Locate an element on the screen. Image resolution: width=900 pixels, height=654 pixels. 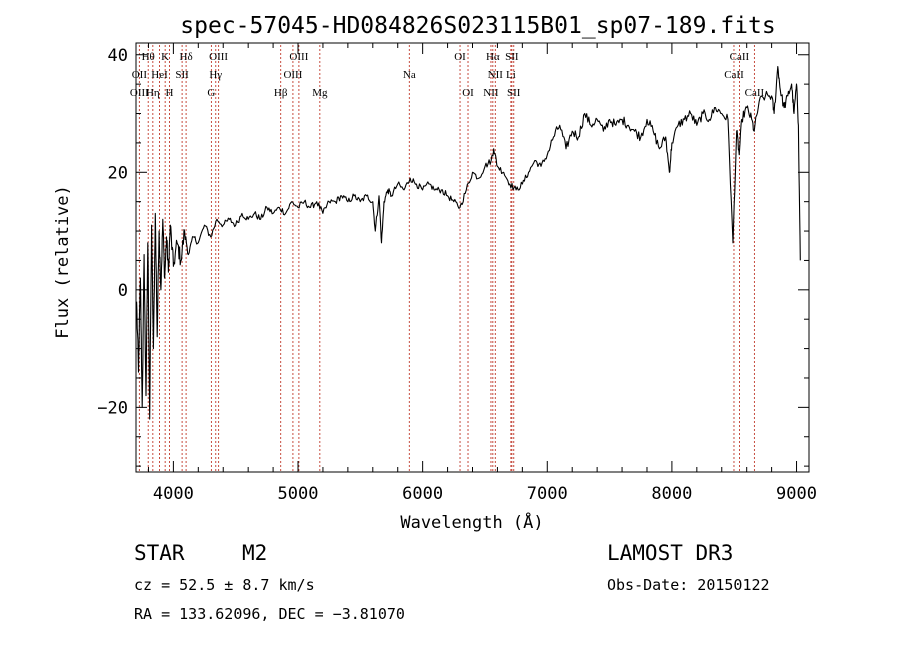
x-tick-label: 5000 is located at coordinates (298, 494).